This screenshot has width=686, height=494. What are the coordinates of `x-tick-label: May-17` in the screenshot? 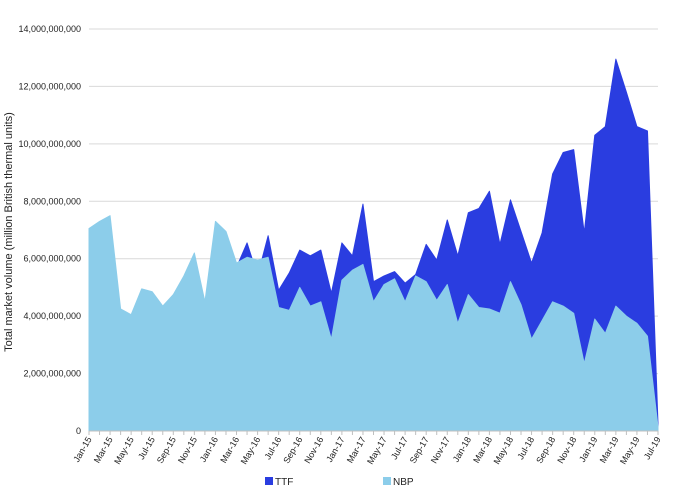 It's located at (377, 450).